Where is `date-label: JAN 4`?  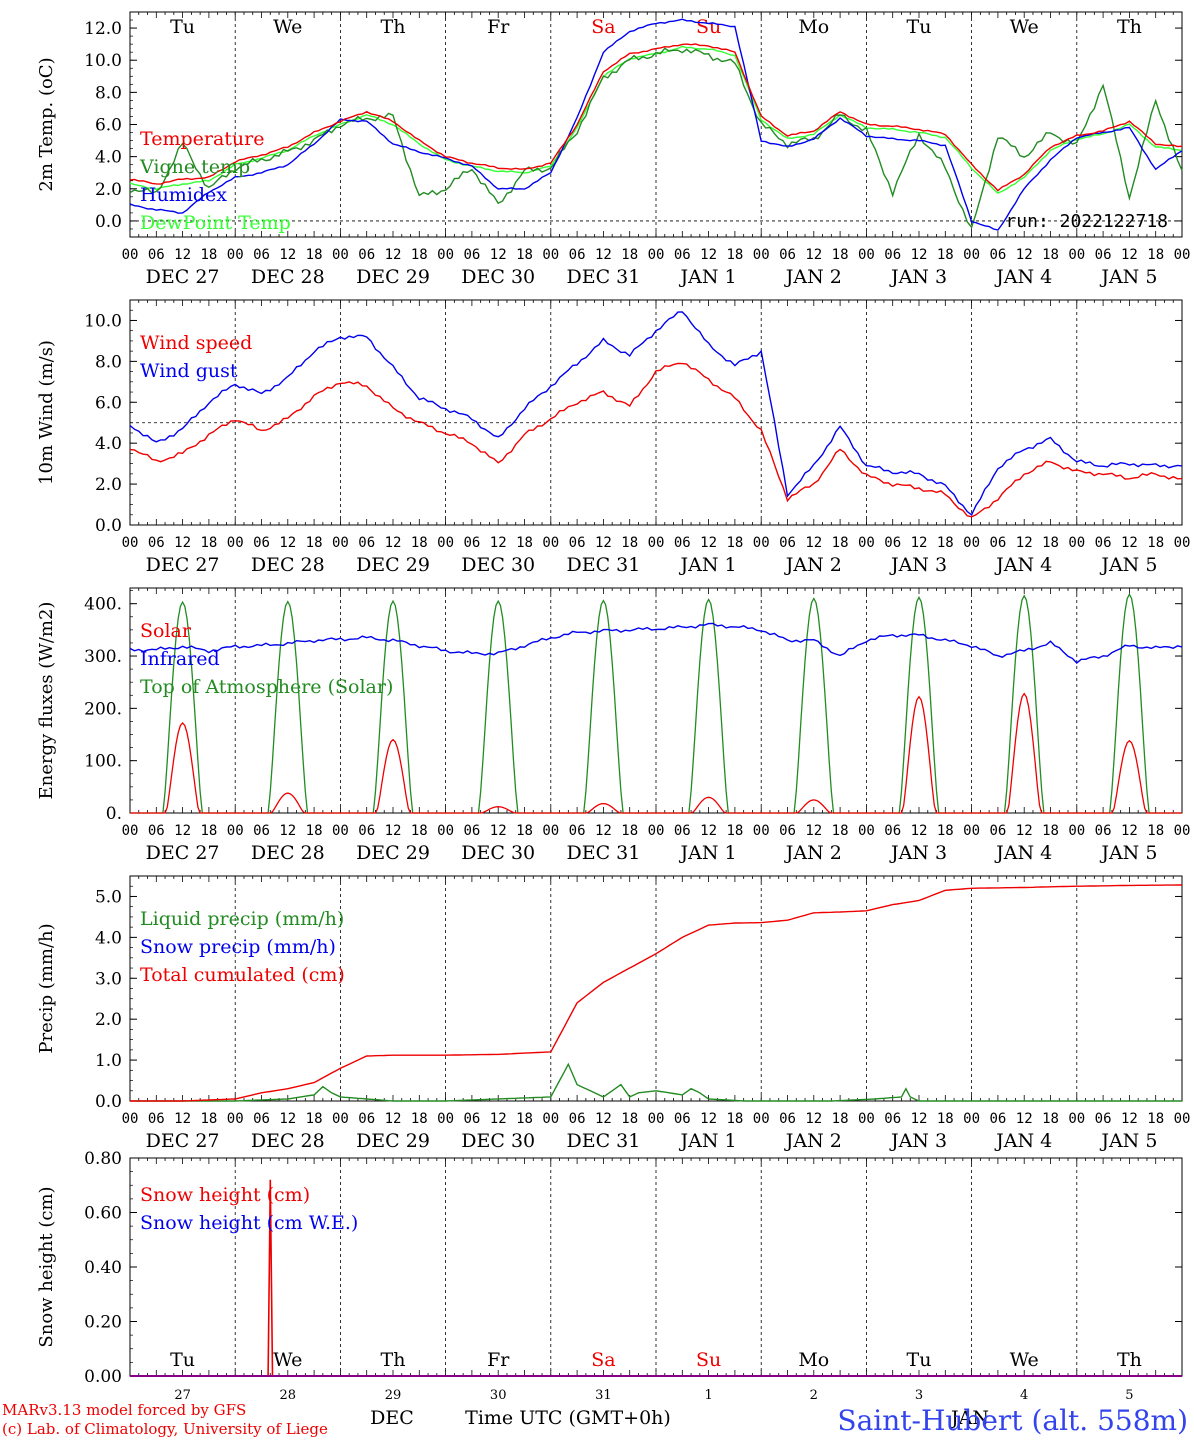
date-label: JAN 4 is located at coordinates (1023, 277).